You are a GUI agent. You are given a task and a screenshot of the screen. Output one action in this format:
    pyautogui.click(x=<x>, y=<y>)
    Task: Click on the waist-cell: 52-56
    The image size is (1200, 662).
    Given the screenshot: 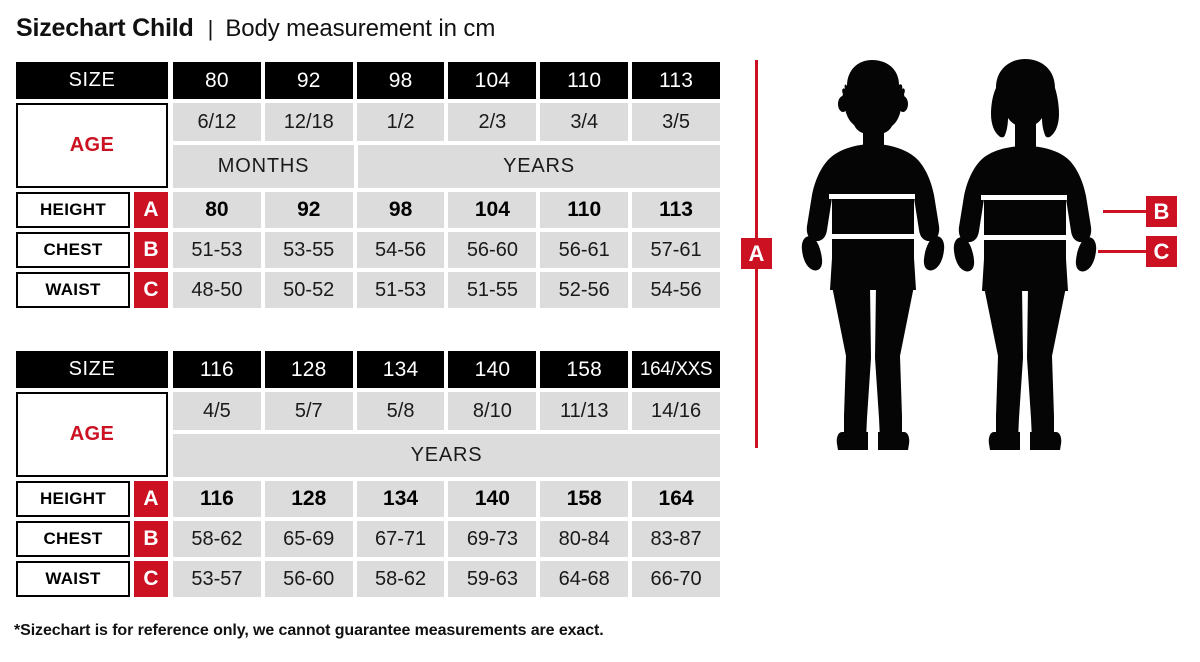 What is the action you would take?
    pyautogui.click(x=584, y=290)
    